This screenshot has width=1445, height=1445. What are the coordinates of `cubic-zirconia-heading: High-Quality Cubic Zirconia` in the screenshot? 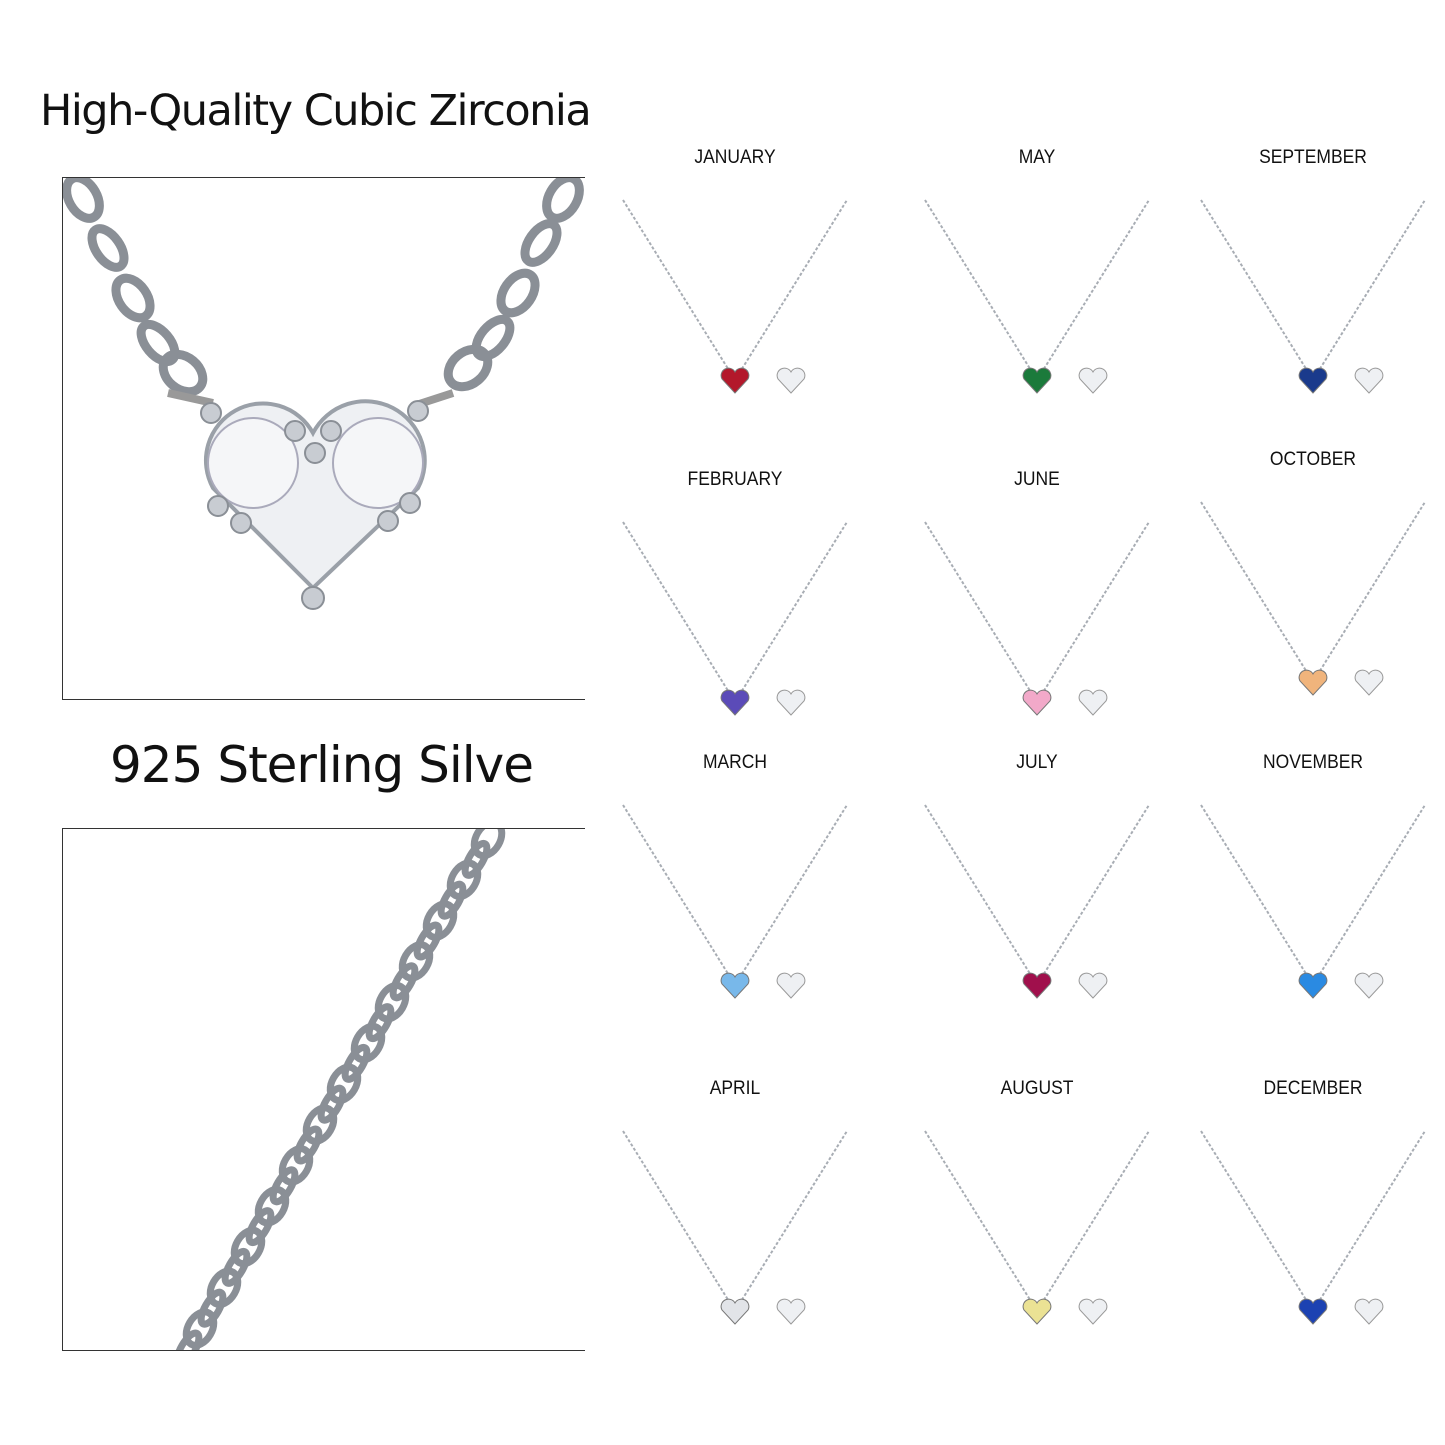 It's located at (316, 111).